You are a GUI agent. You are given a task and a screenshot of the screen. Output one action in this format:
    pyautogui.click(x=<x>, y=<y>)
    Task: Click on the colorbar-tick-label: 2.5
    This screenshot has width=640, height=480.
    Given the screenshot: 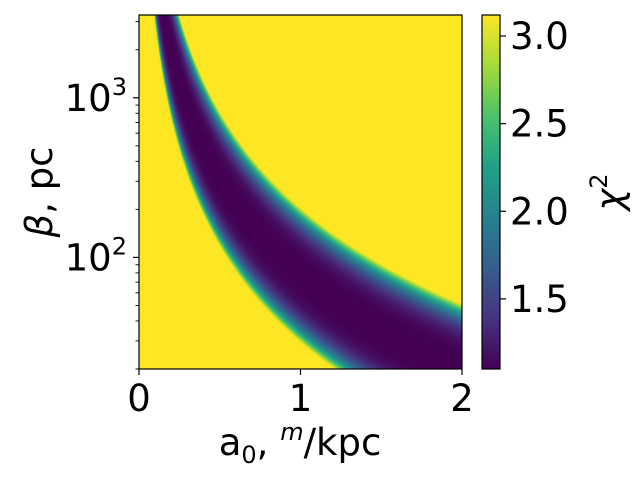 What is the action you would take?
    pyautogui.click(x=539, y=124)
    